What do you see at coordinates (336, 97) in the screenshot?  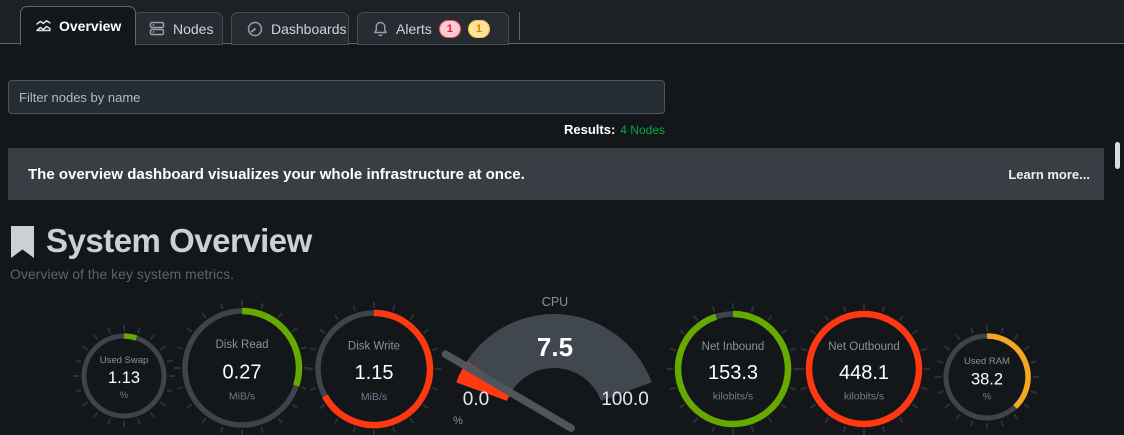 I see `filter-nodes-input` at bounding box center [336, 97].